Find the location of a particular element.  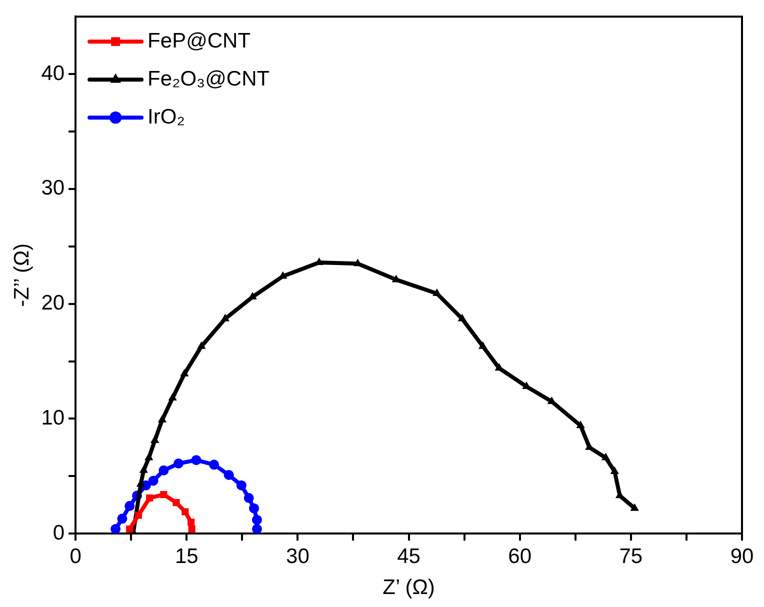

y-tick-label: 10 is located at coordinates (53, 418).